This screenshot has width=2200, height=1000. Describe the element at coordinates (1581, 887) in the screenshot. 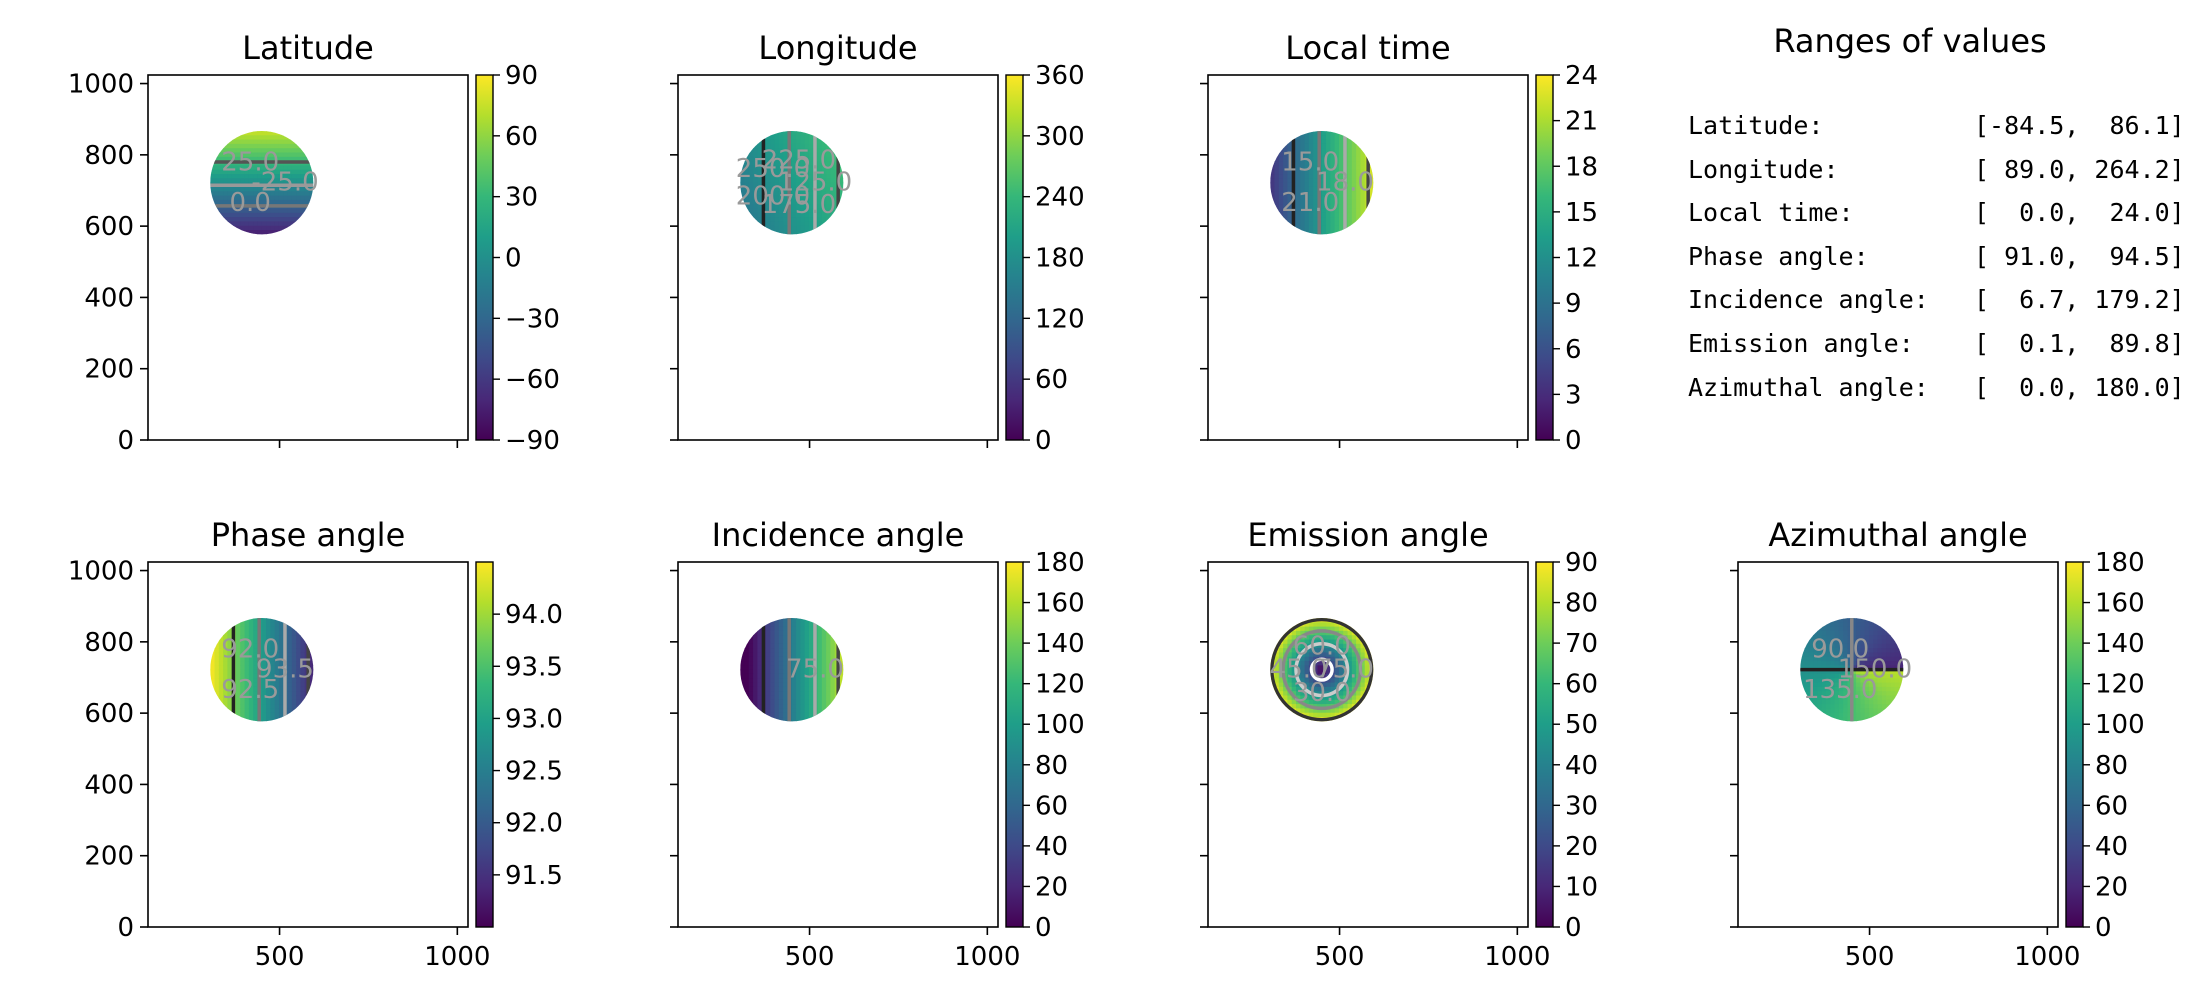

I see `colorbar-tick-label: 10` at that location.